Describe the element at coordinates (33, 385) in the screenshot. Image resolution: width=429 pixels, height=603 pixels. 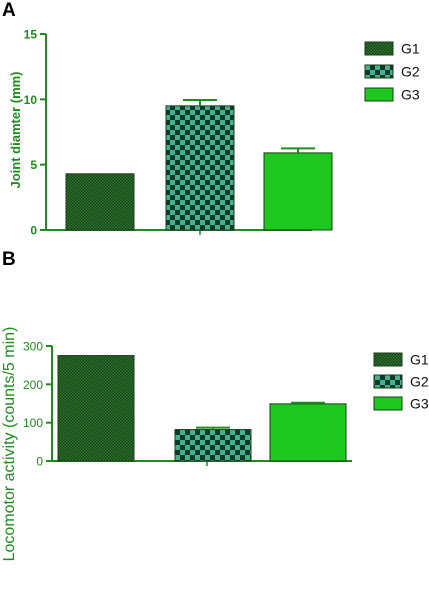
I see `panel-b-y-tick-label: 200` at that location.